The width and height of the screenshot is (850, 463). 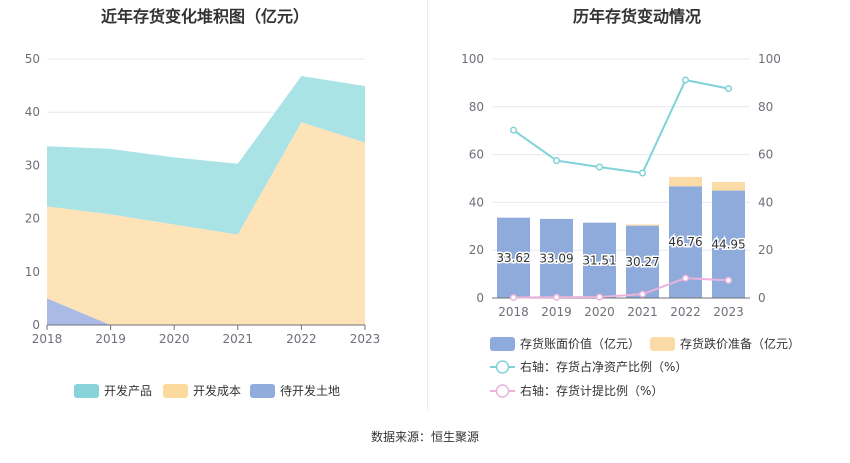 I want to click on bar-value-label: 30.27, so click(x=642, y=262).